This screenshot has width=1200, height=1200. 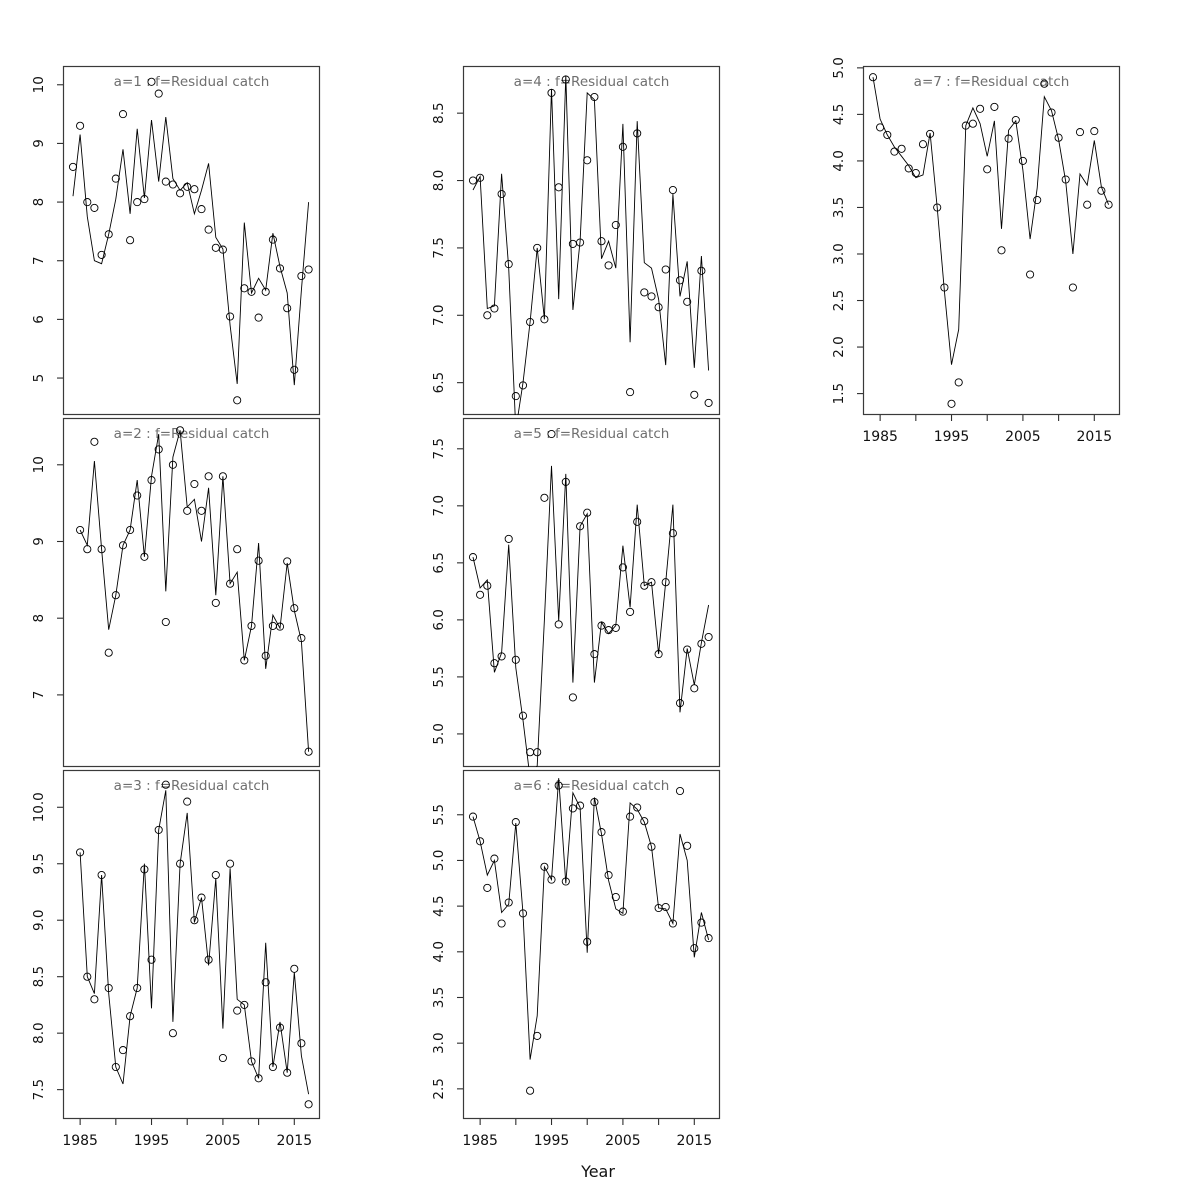 What do you see at coordinates (839, 67) in the screenshot?
I see `y-axis-tick-label: 5.0` at bounding box center [839, 67].